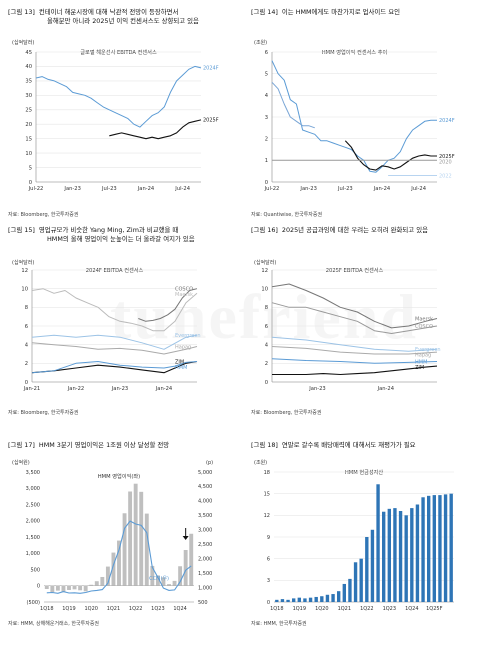 The image size is (487, 652). What do you see at coordinates (279, 624) in the screenshot?
I see `figure-source: 자료: HMM, 한국투자증권` at bounding box center [279, 624].